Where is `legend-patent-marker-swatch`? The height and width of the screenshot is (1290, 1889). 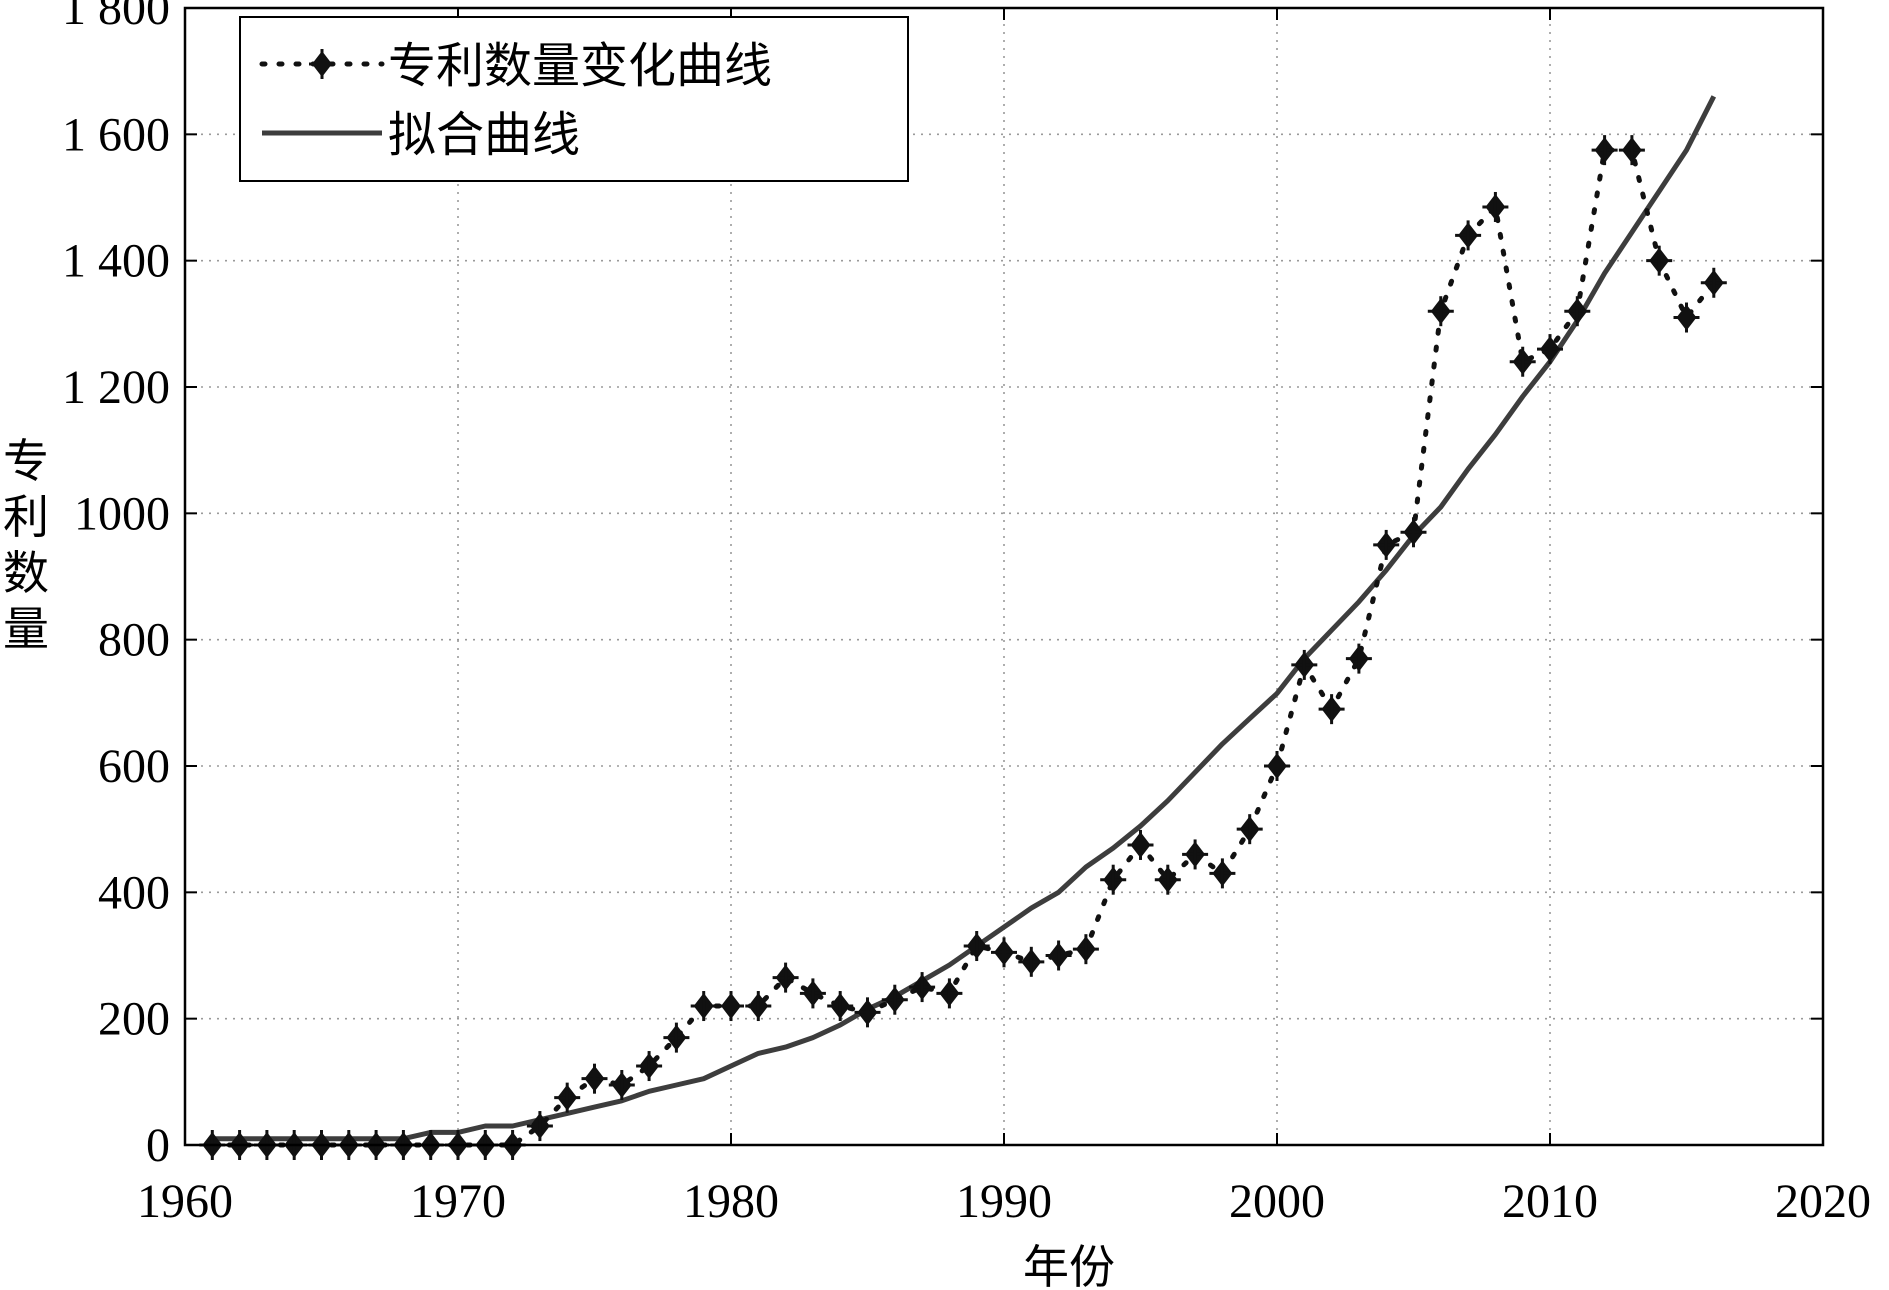
legend-patent-marker-swatch is located at coordinates (322, 64).